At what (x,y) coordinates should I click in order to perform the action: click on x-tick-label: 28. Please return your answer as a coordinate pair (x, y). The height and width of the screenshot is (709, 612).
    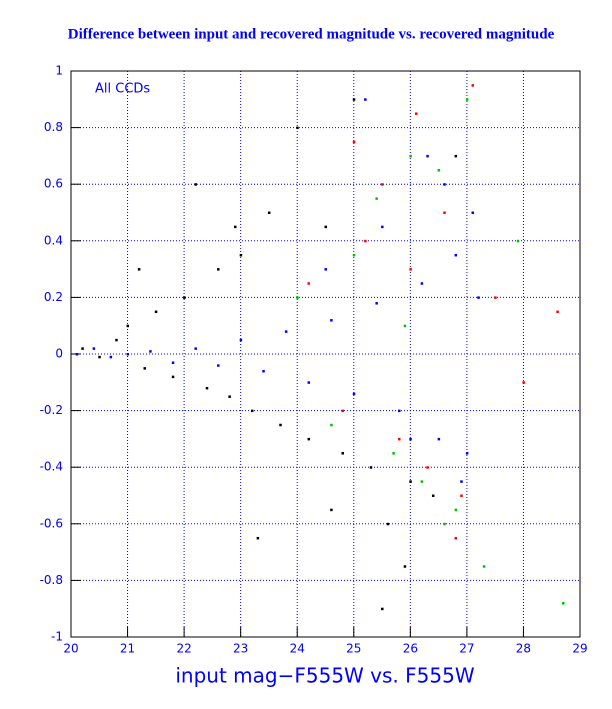
    Looking at the image, I should click on (523, 649).